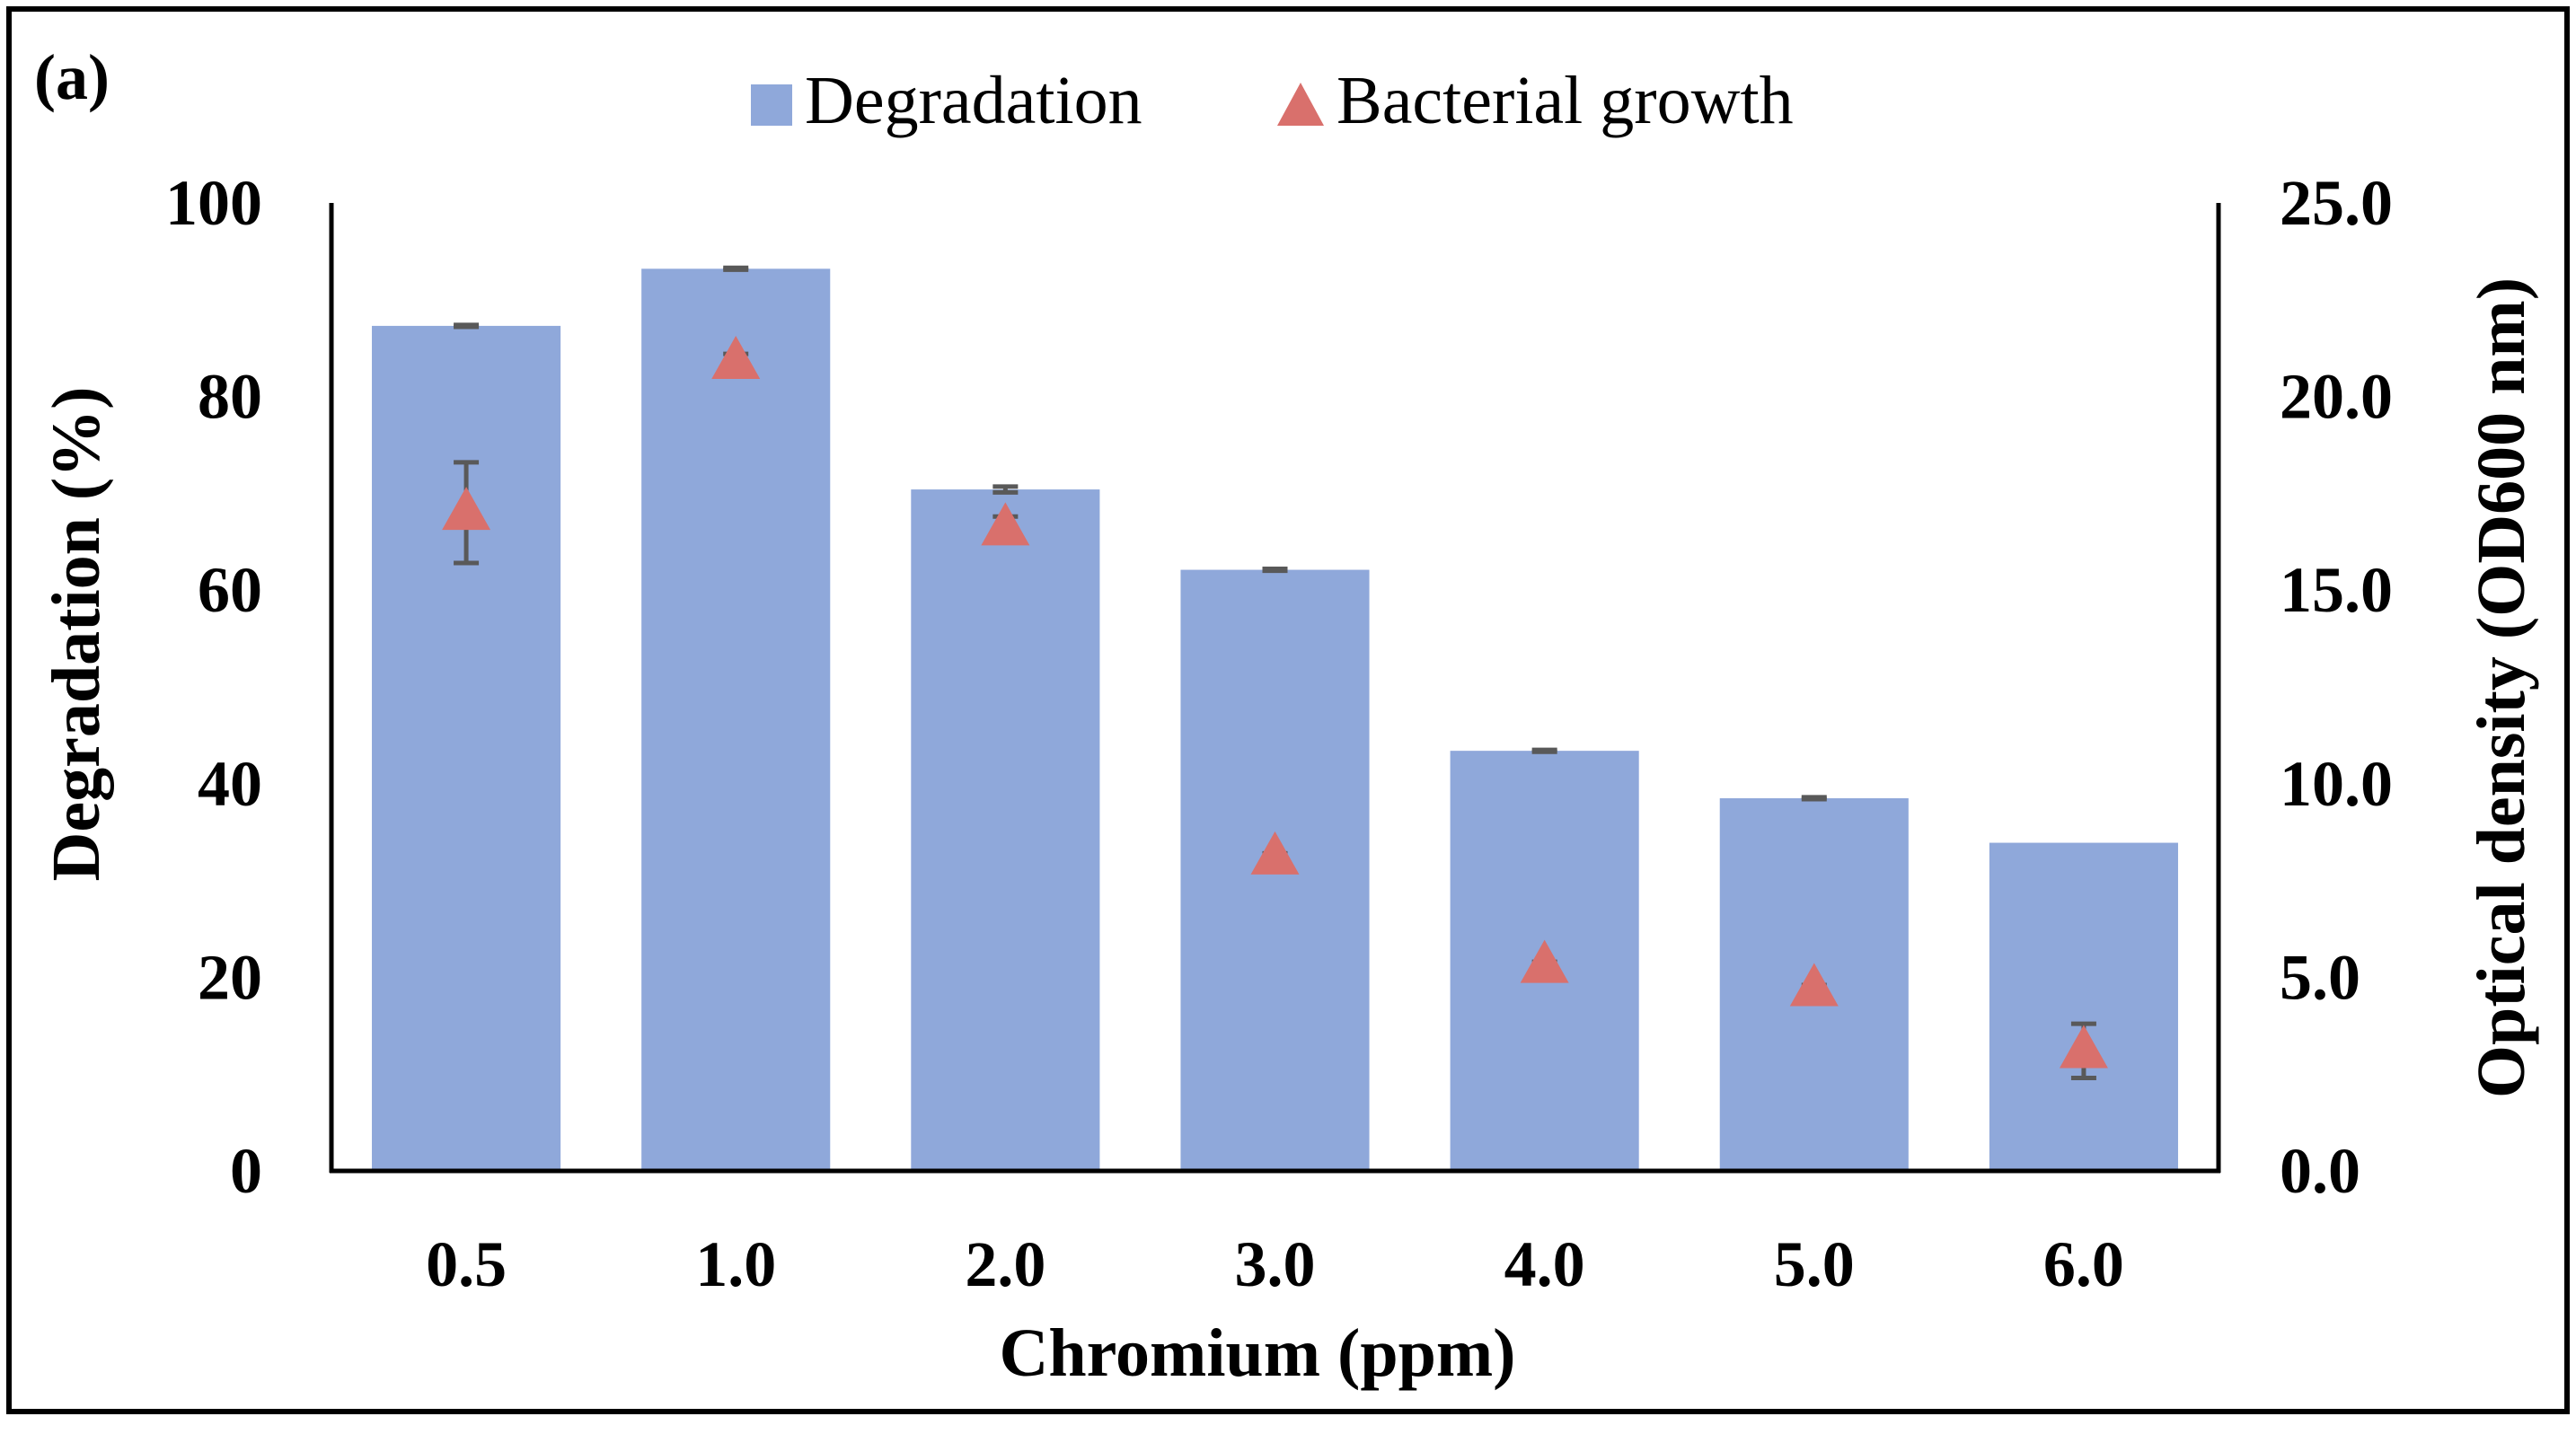  I want to click on right-tick-label: 5.0, so click(2320, 977).